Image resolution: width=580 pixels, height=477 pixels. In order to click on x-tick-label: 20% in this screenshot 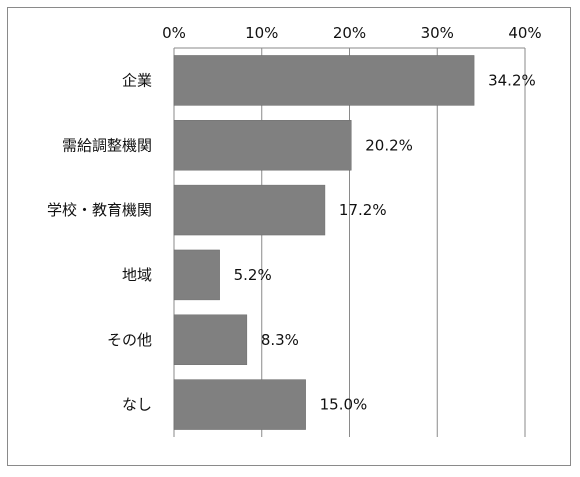, I will do `click(349, 33)`.